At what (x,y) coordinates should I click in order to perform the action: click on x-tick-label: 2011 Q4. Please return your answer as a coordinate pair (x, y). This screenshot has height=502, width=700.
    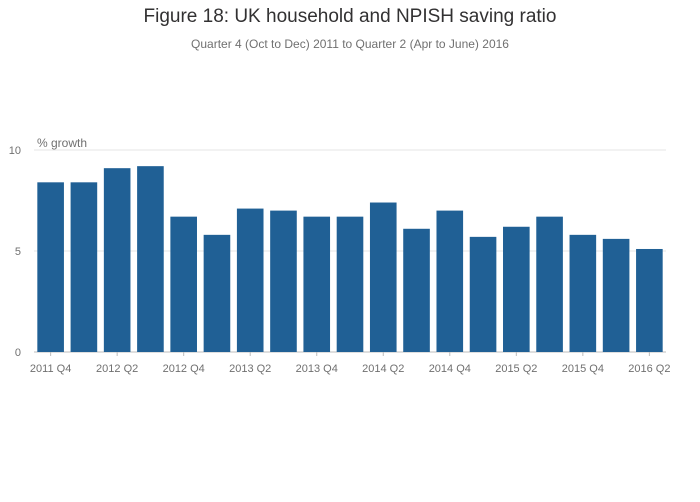
    Looking at the image, I should click on (50, 369).